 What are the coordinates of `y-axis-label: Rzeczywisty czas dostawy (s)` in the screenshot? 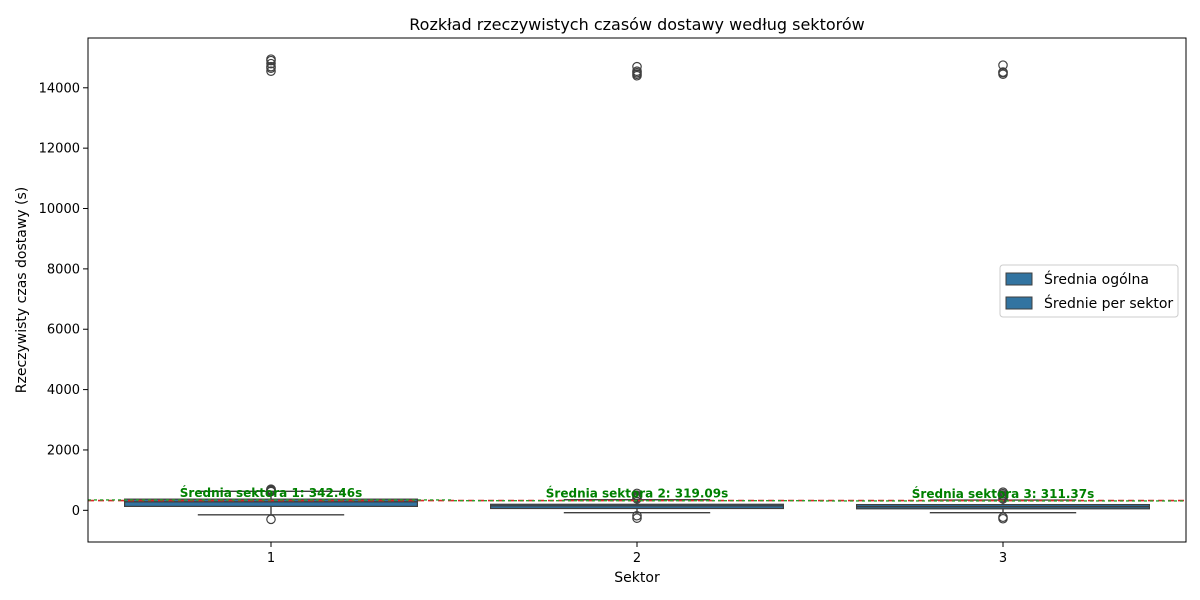 It's located at (22, 290).